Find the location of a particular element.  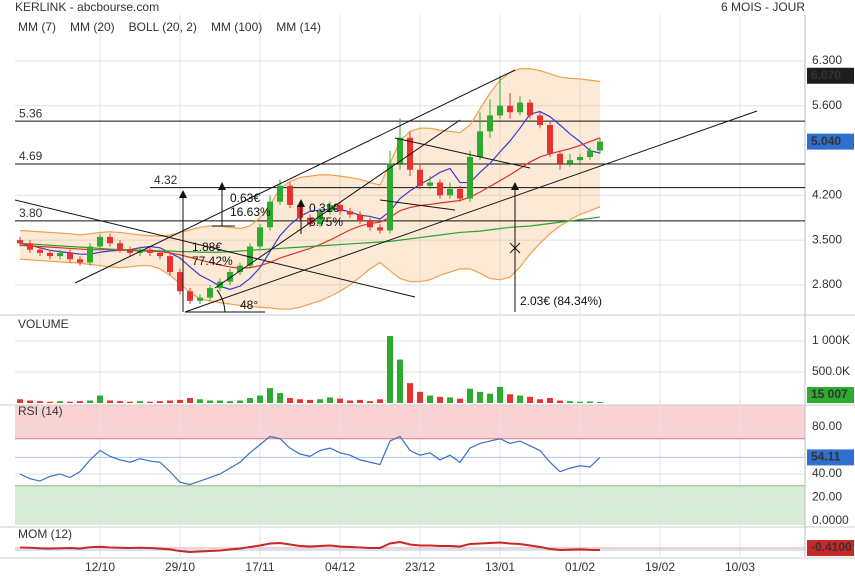

y-tick-label: 40.00 is located at coordinates (827, 473).